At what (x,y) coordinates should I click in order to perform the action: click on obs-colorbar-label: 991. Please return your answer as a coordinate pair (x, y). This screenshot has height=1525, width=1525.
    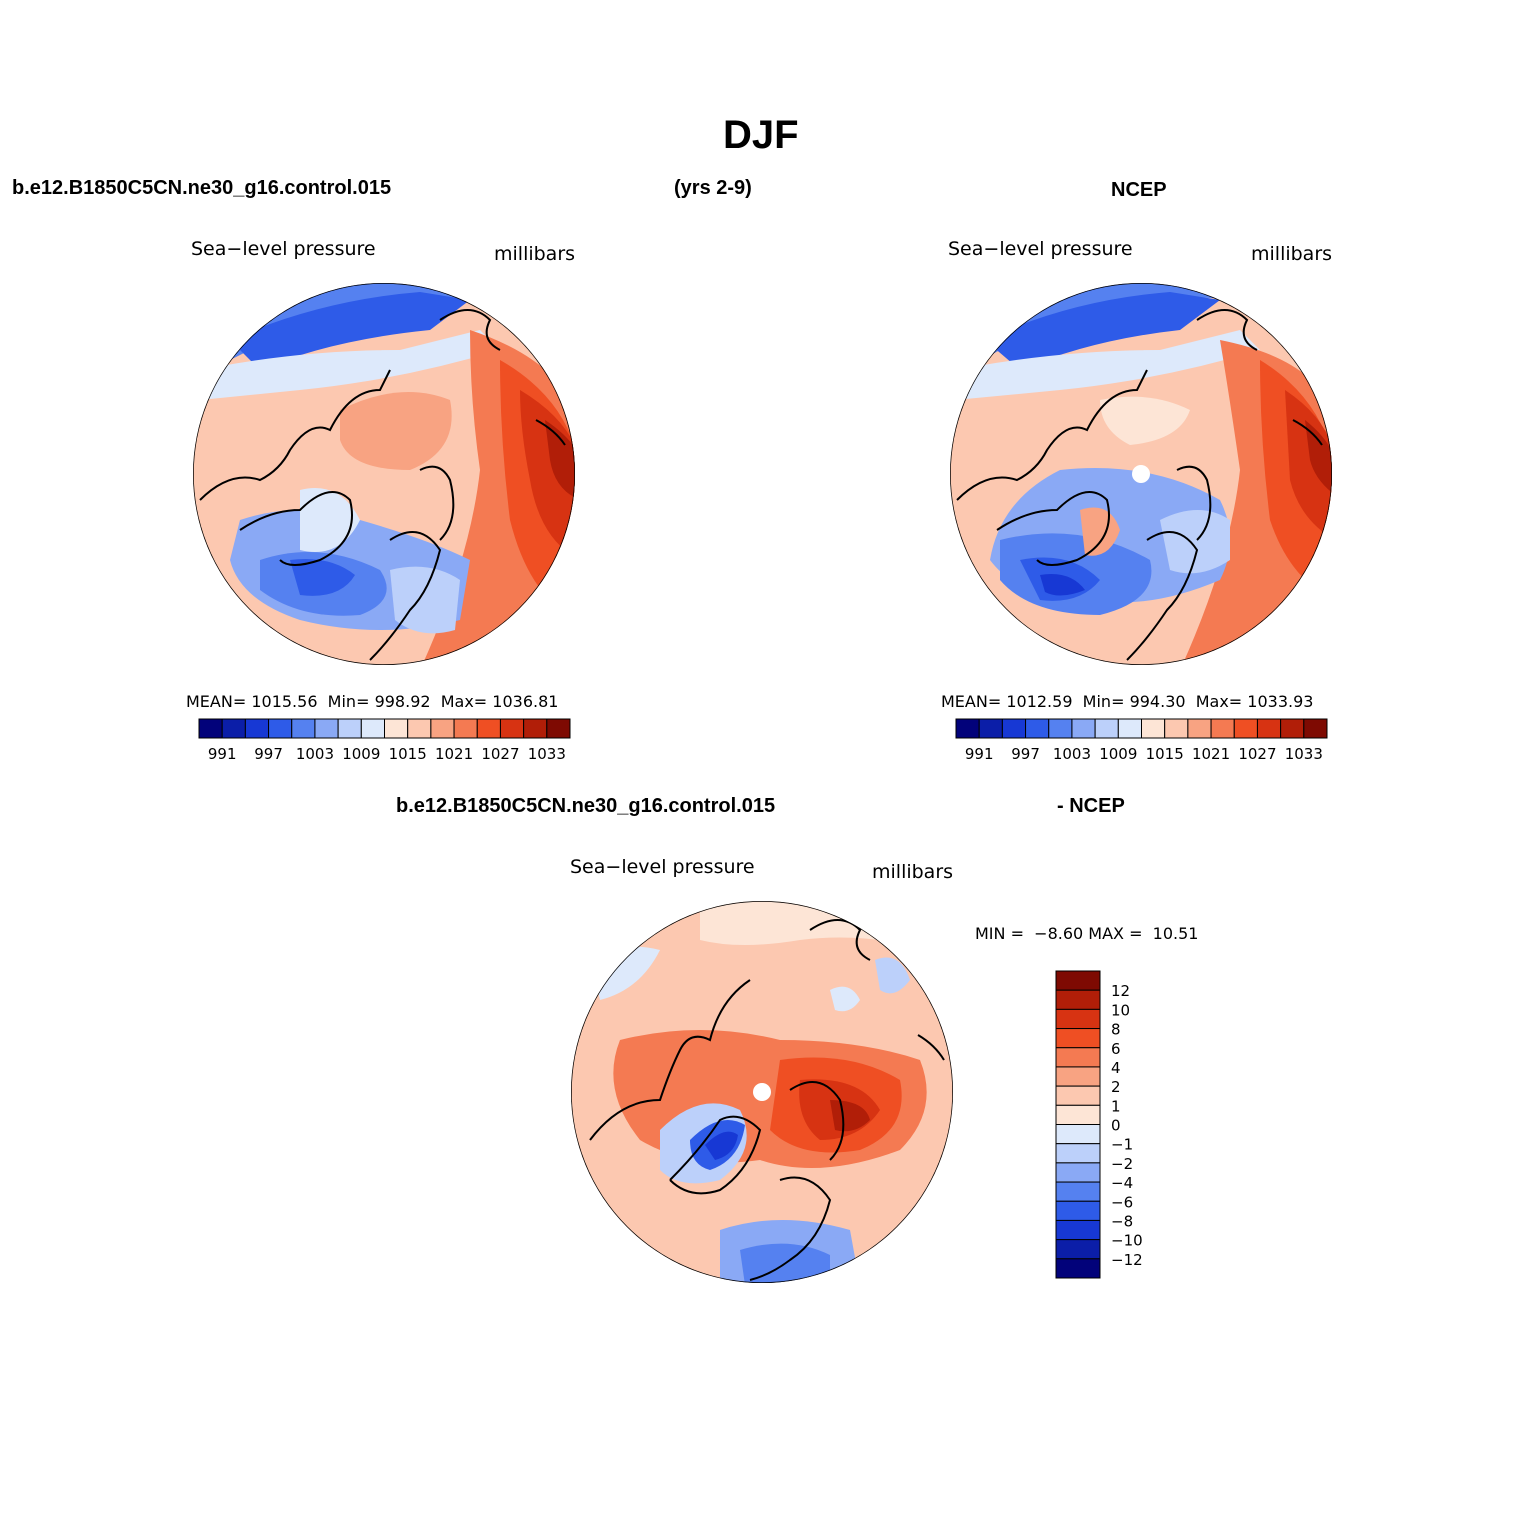
    Looking at the image, I should click on (979, 754).